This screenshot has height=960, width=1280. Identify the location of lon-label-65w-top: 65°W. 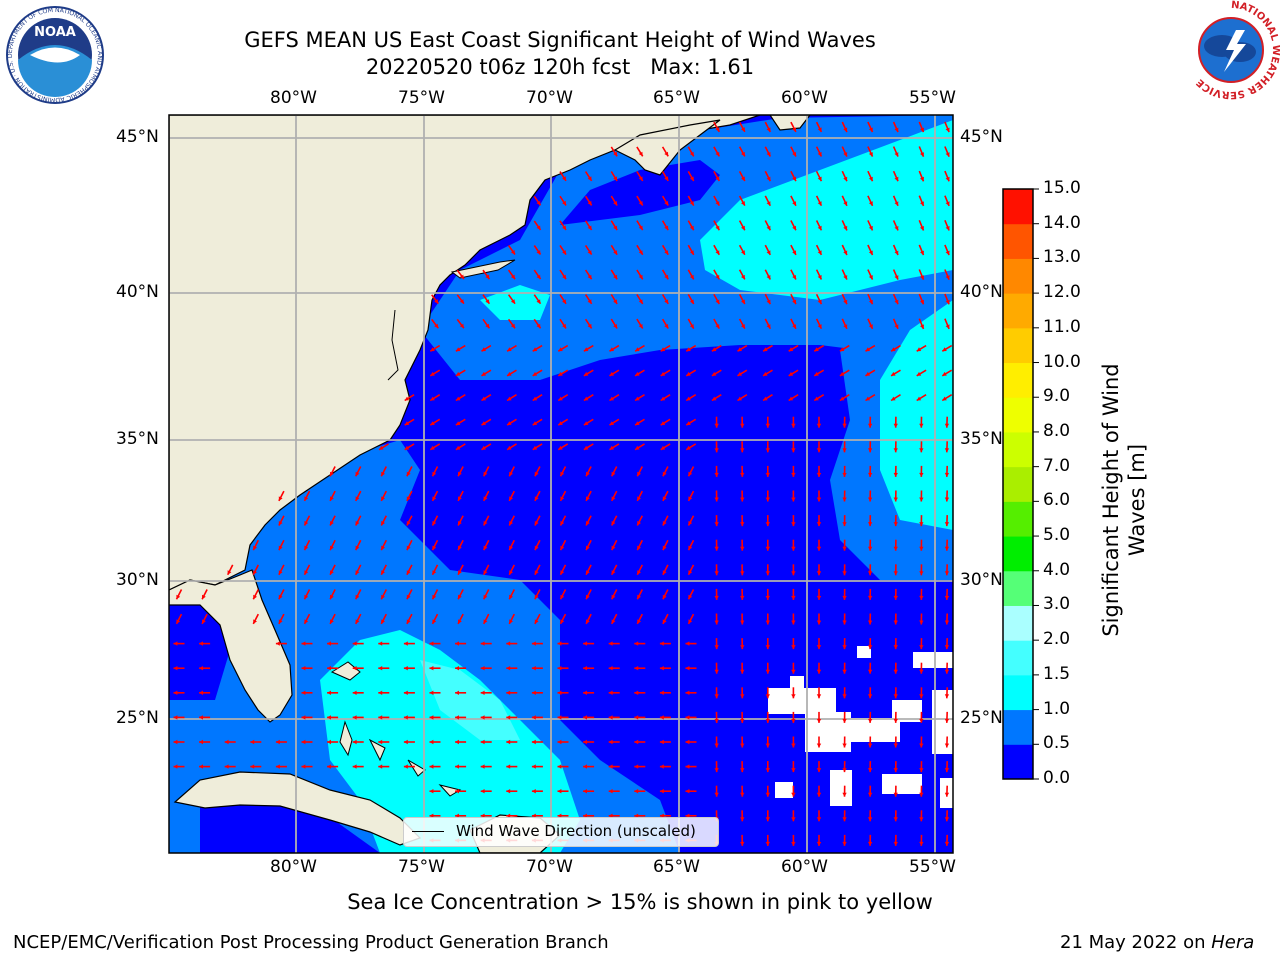
(676, 98).